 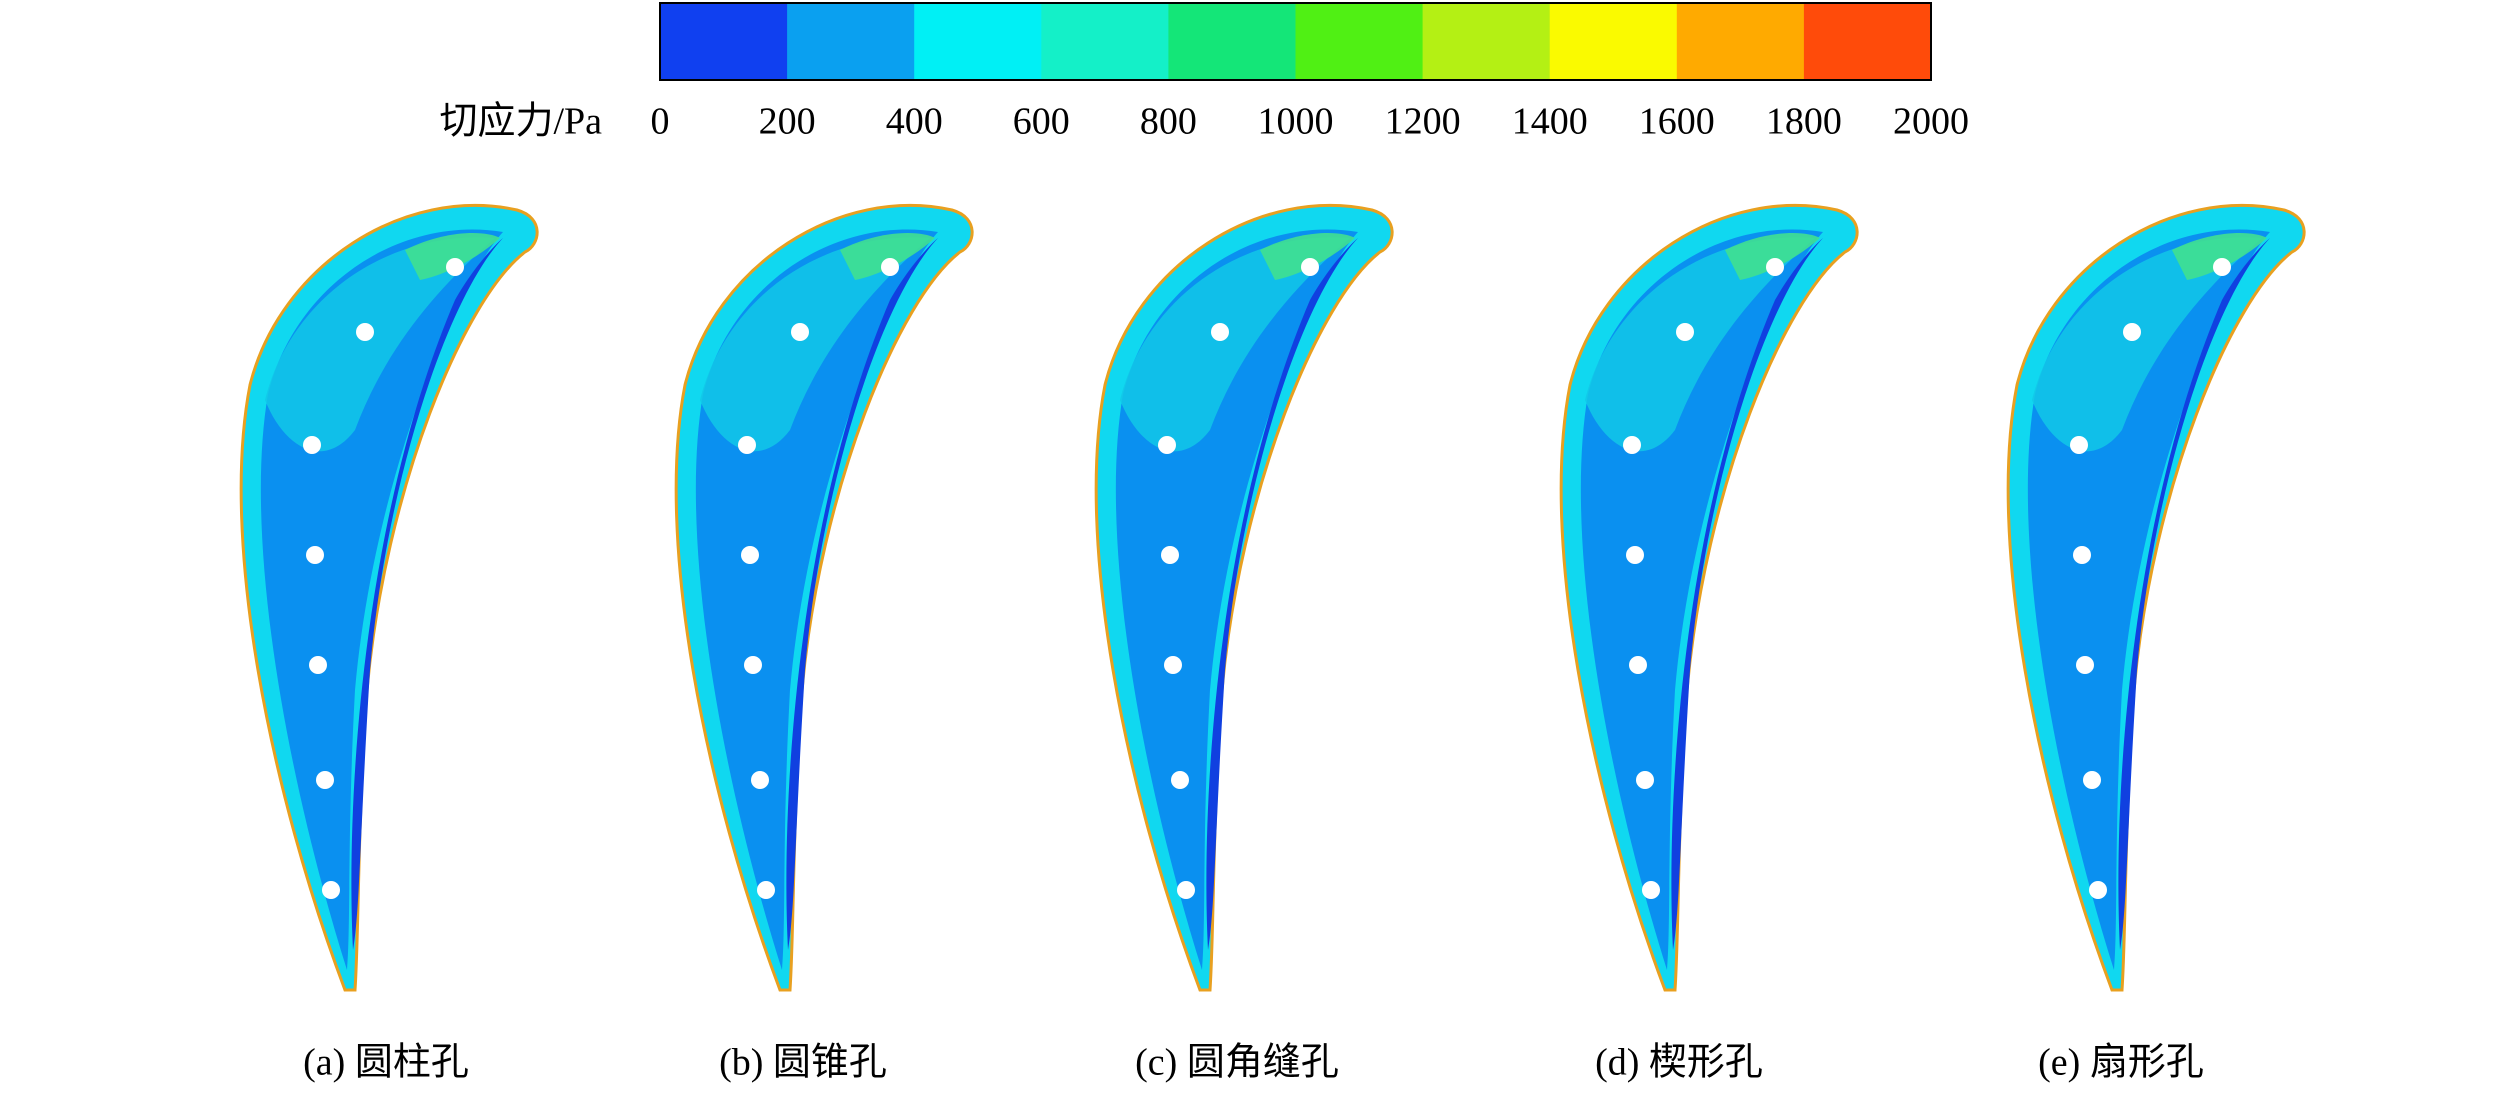 What do you see at coordinates (386, 1063) in the screenshot?
I see `panel-caption: (a) 圆柱孔` at bounding box center [386, 1063].